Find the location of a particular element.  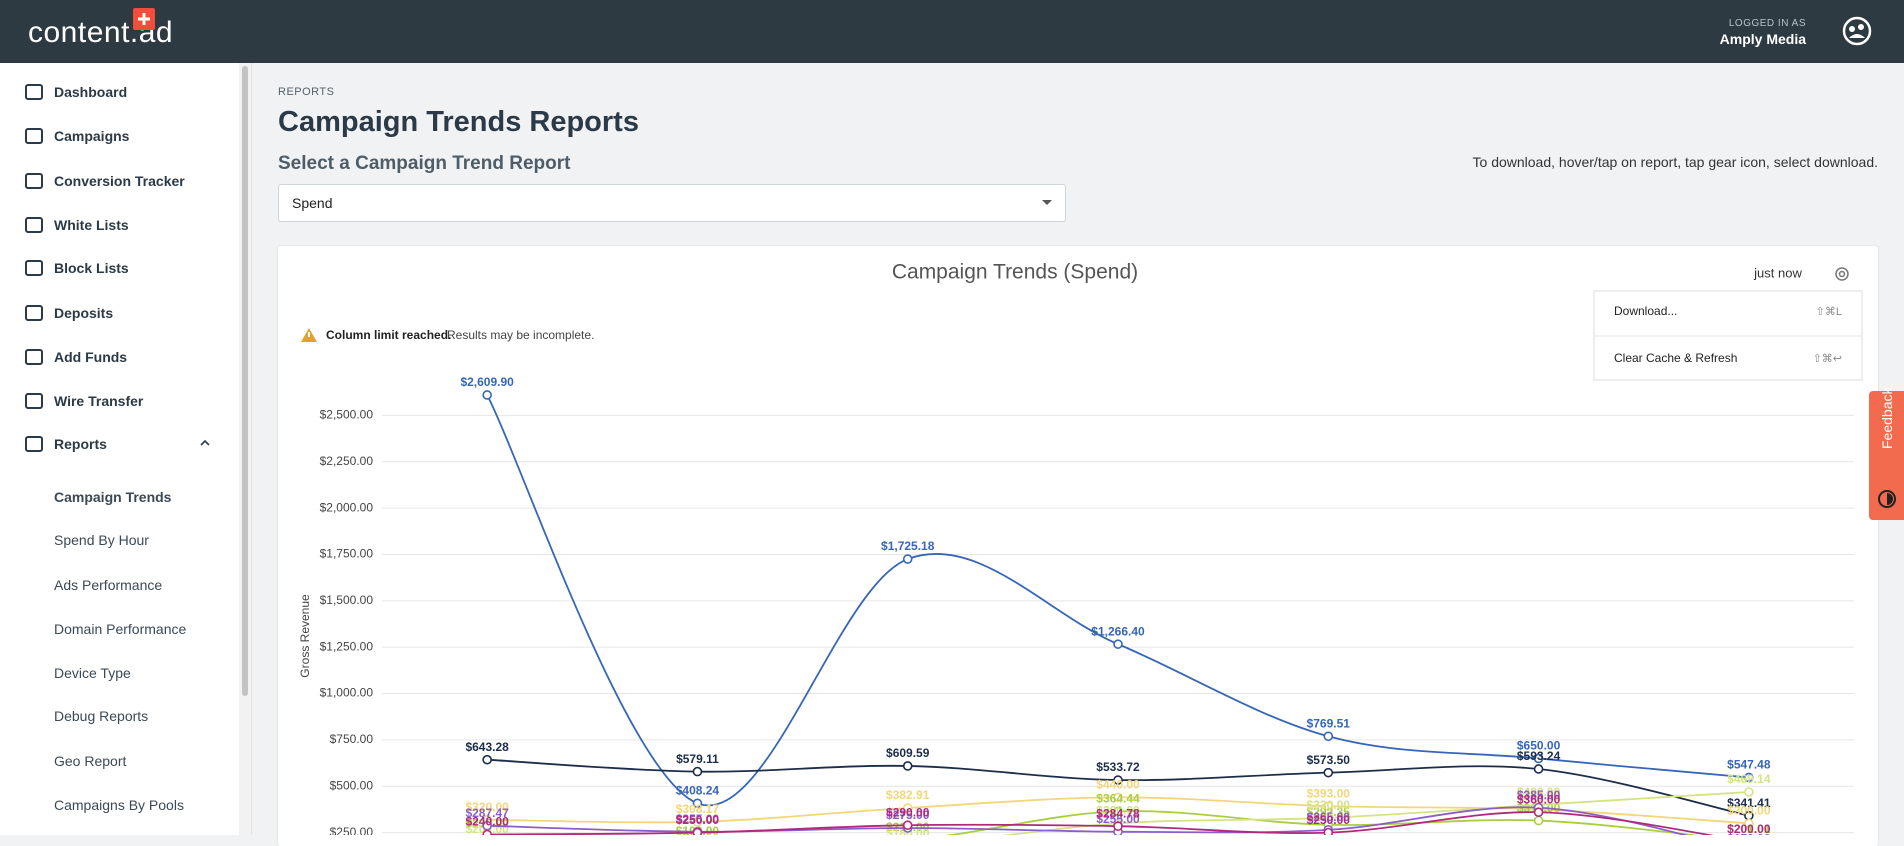

data-label: $364.44 is located at coordinates (1118, 799).